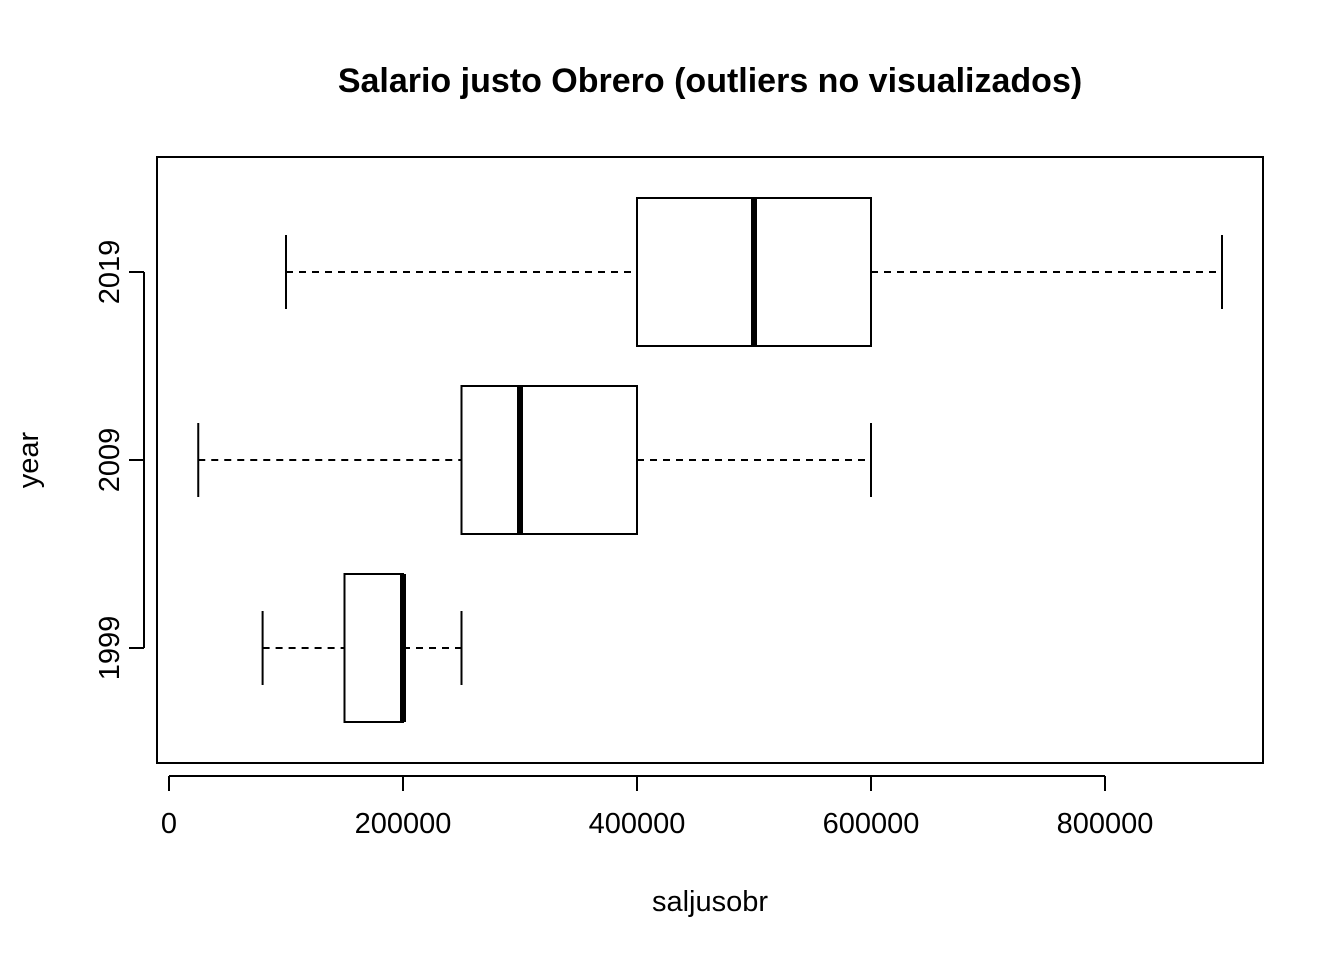  I want to click on x-axis: 0 200000 400000 600000 800000, so click(657, 807).